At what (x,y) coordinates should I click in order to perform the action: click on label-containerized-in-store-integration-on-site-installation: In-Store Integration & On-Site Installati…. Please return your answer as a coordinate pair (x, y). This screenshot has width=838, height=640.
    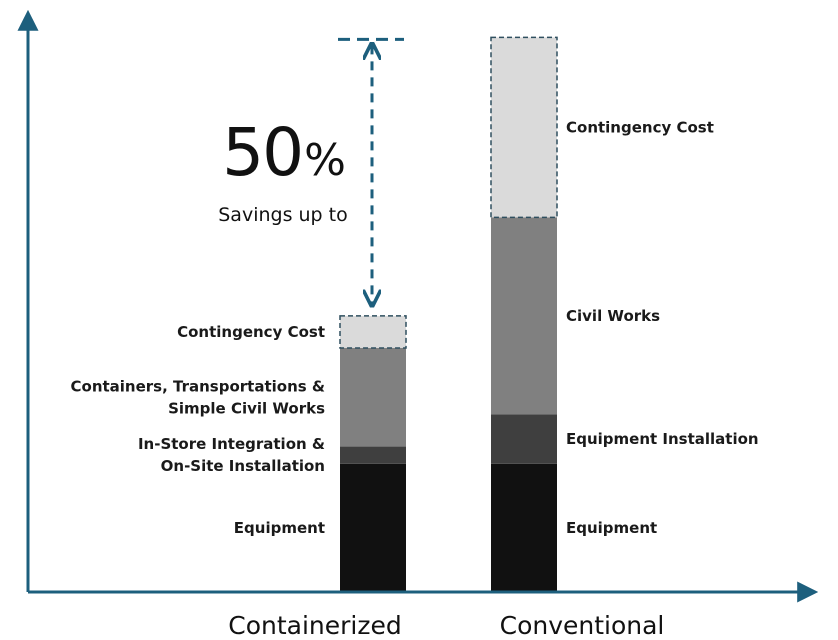
    Looking at the image, I should click on (231, 455).